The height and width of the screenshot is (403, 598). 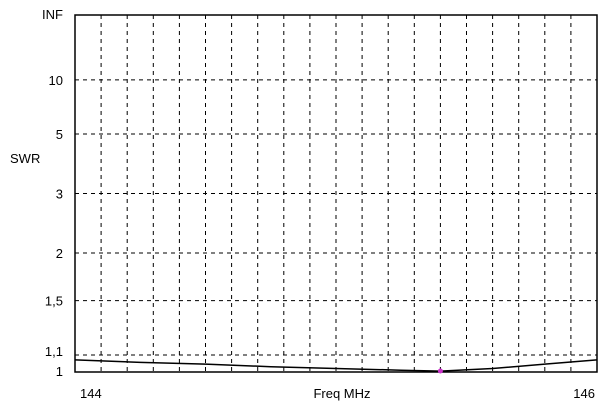 I want to click on swr-curve, so click(x=336, y=365).